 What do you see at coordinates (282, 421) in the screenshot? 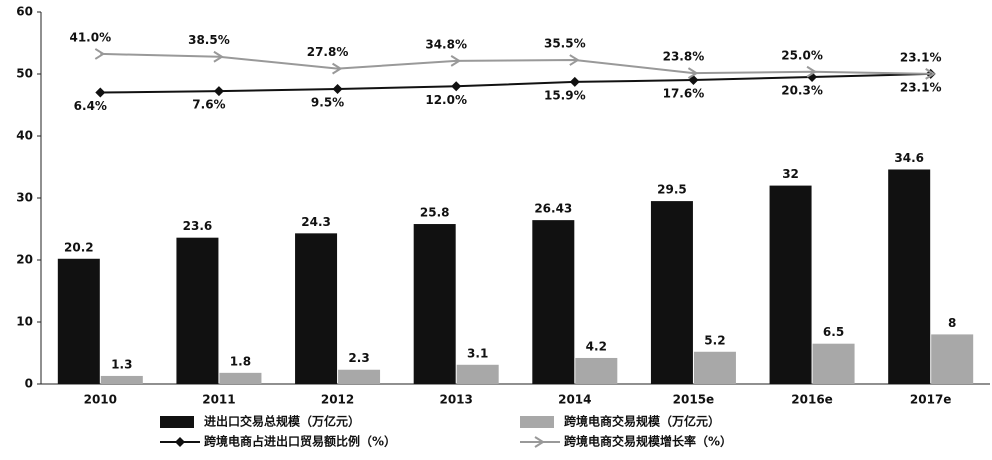
I see `legend-label: 进出口交易总规模（万亿元）` at bounding box center [282, 421].